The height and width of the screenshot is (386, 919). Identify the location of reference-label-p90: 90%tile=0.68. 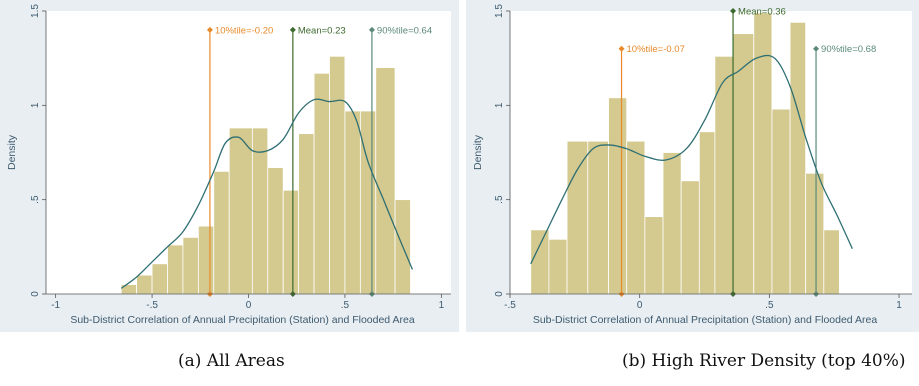
(848, 49).